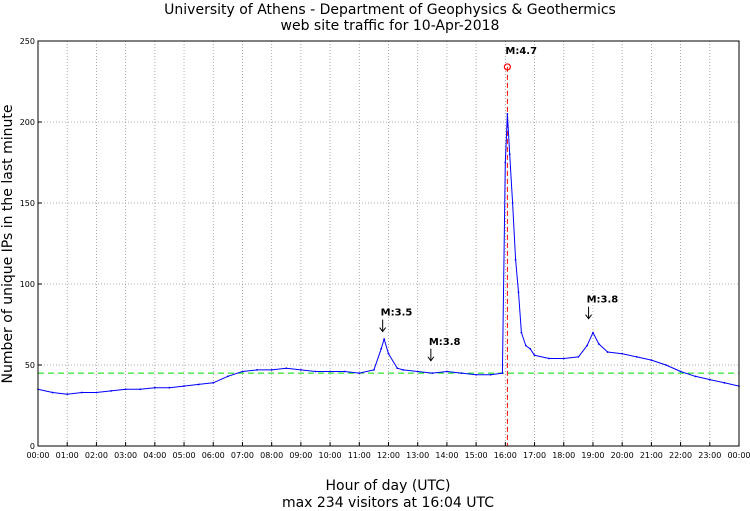 The image size is (750, 511). Describe the element at coordinates (521, 51) in the screenshot. I see `max-marker-label: M:4.7` at that location.